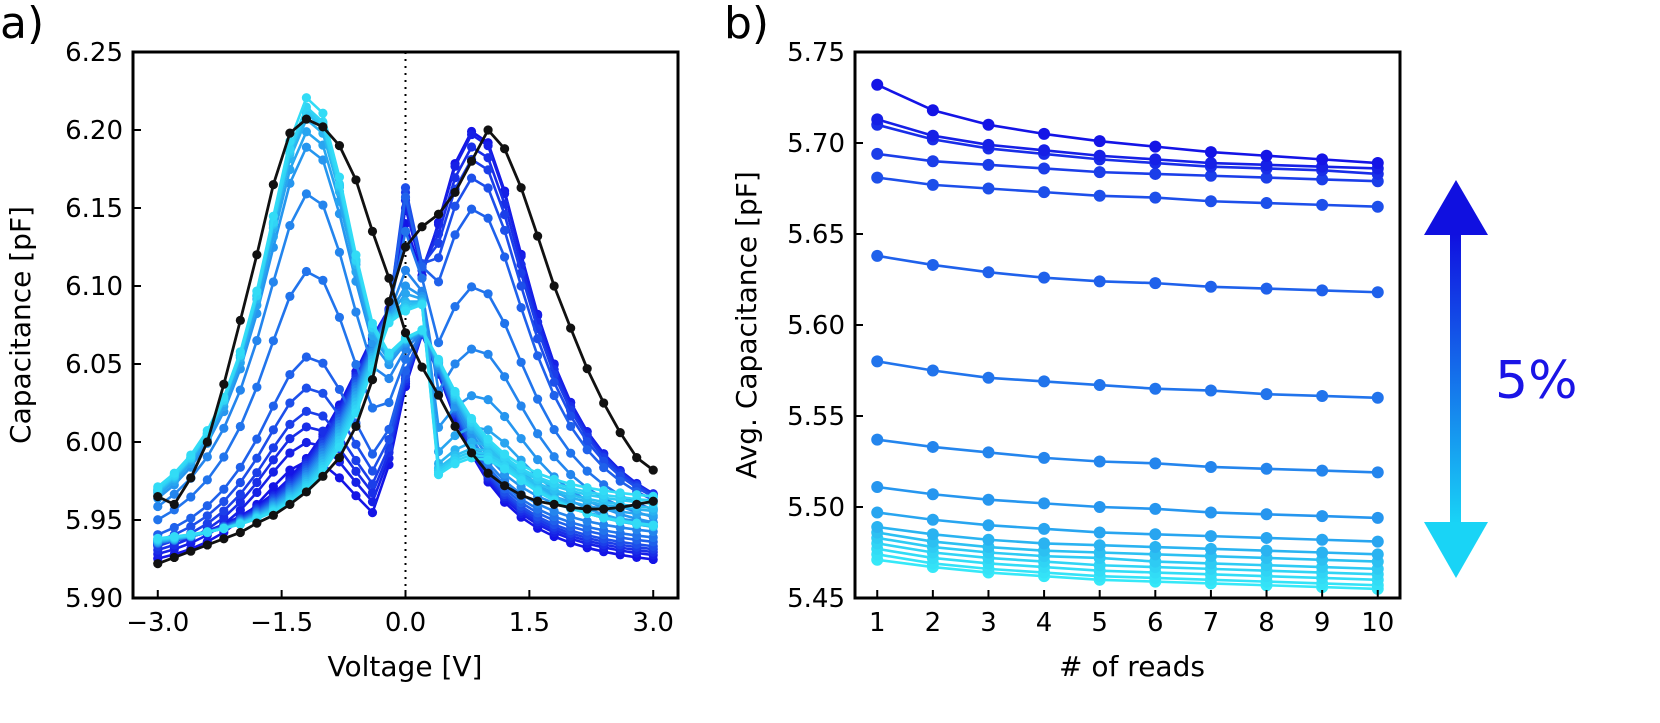 The height and width of the screenshot is (723, 1660). I want to click on panel-a-sweep-down-0-point, so click(339, 478).